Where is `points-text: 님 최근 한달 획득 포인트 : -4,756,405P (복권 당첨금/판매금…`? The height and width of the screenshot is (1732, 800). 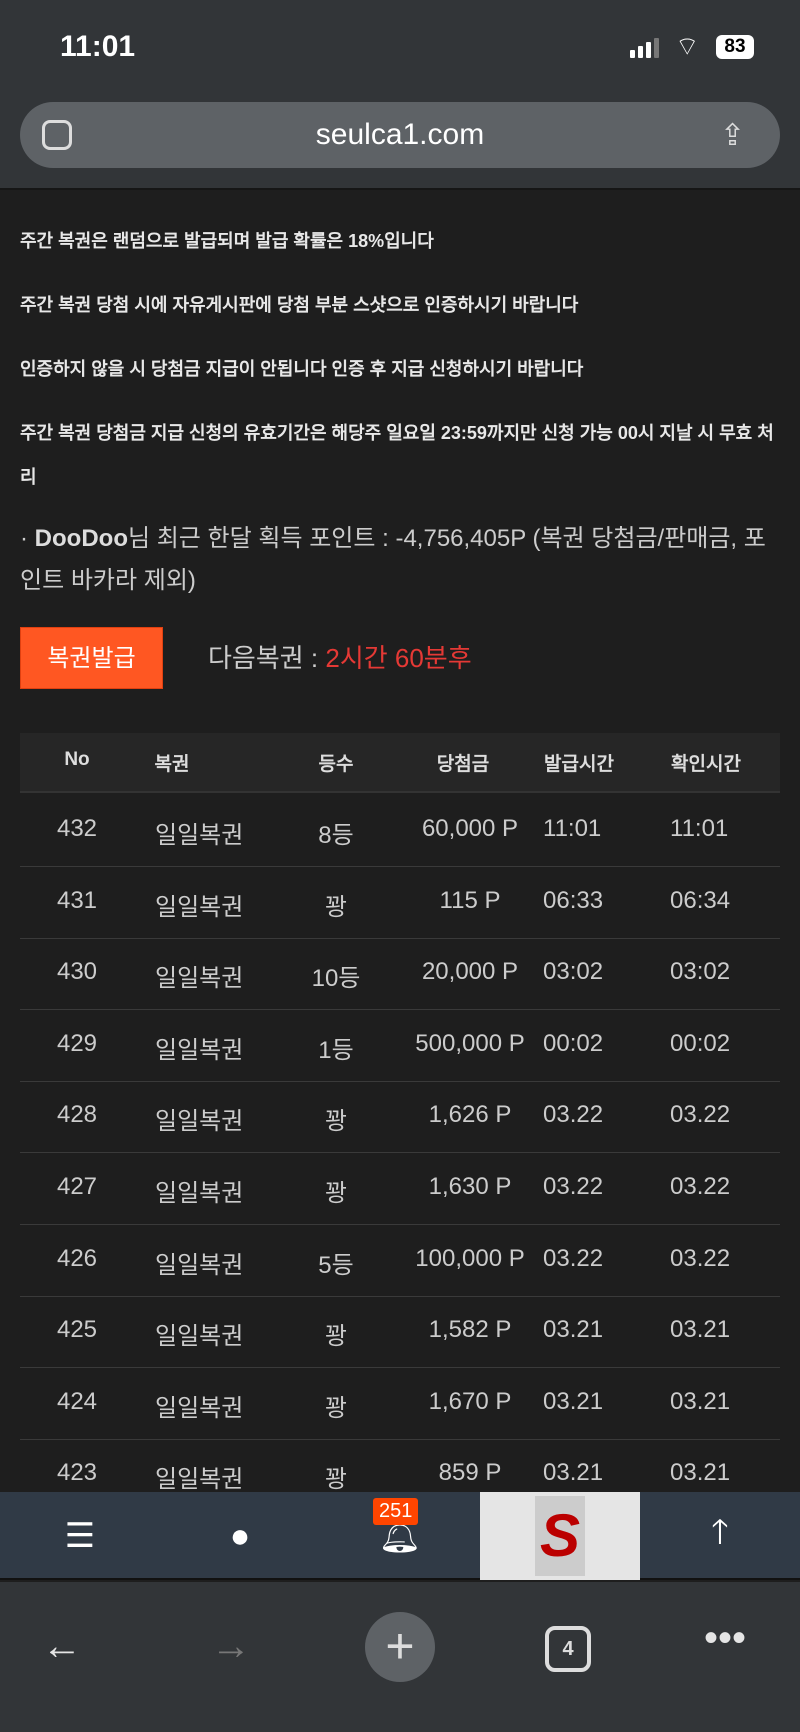
points-text: 님 최근 한달 획득 포인트 : -4,756,405P (복권 당첨금/판매금… is located at coordinates (393, 559).